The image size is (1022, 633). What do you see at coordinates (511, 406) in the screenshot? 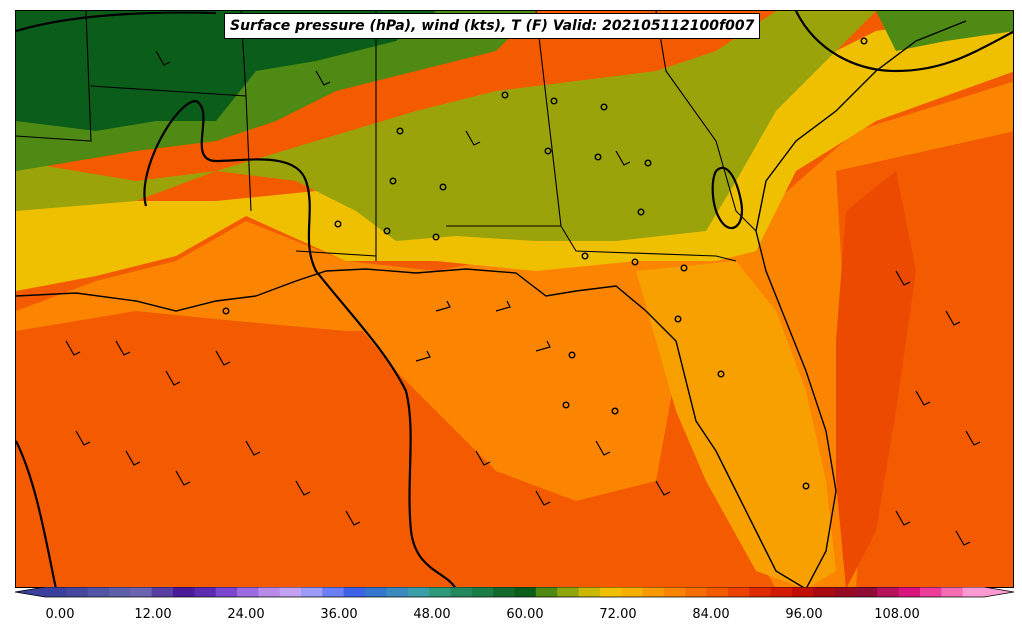
I see `gulf-orange-pocket` at bounding box center [511, 406].